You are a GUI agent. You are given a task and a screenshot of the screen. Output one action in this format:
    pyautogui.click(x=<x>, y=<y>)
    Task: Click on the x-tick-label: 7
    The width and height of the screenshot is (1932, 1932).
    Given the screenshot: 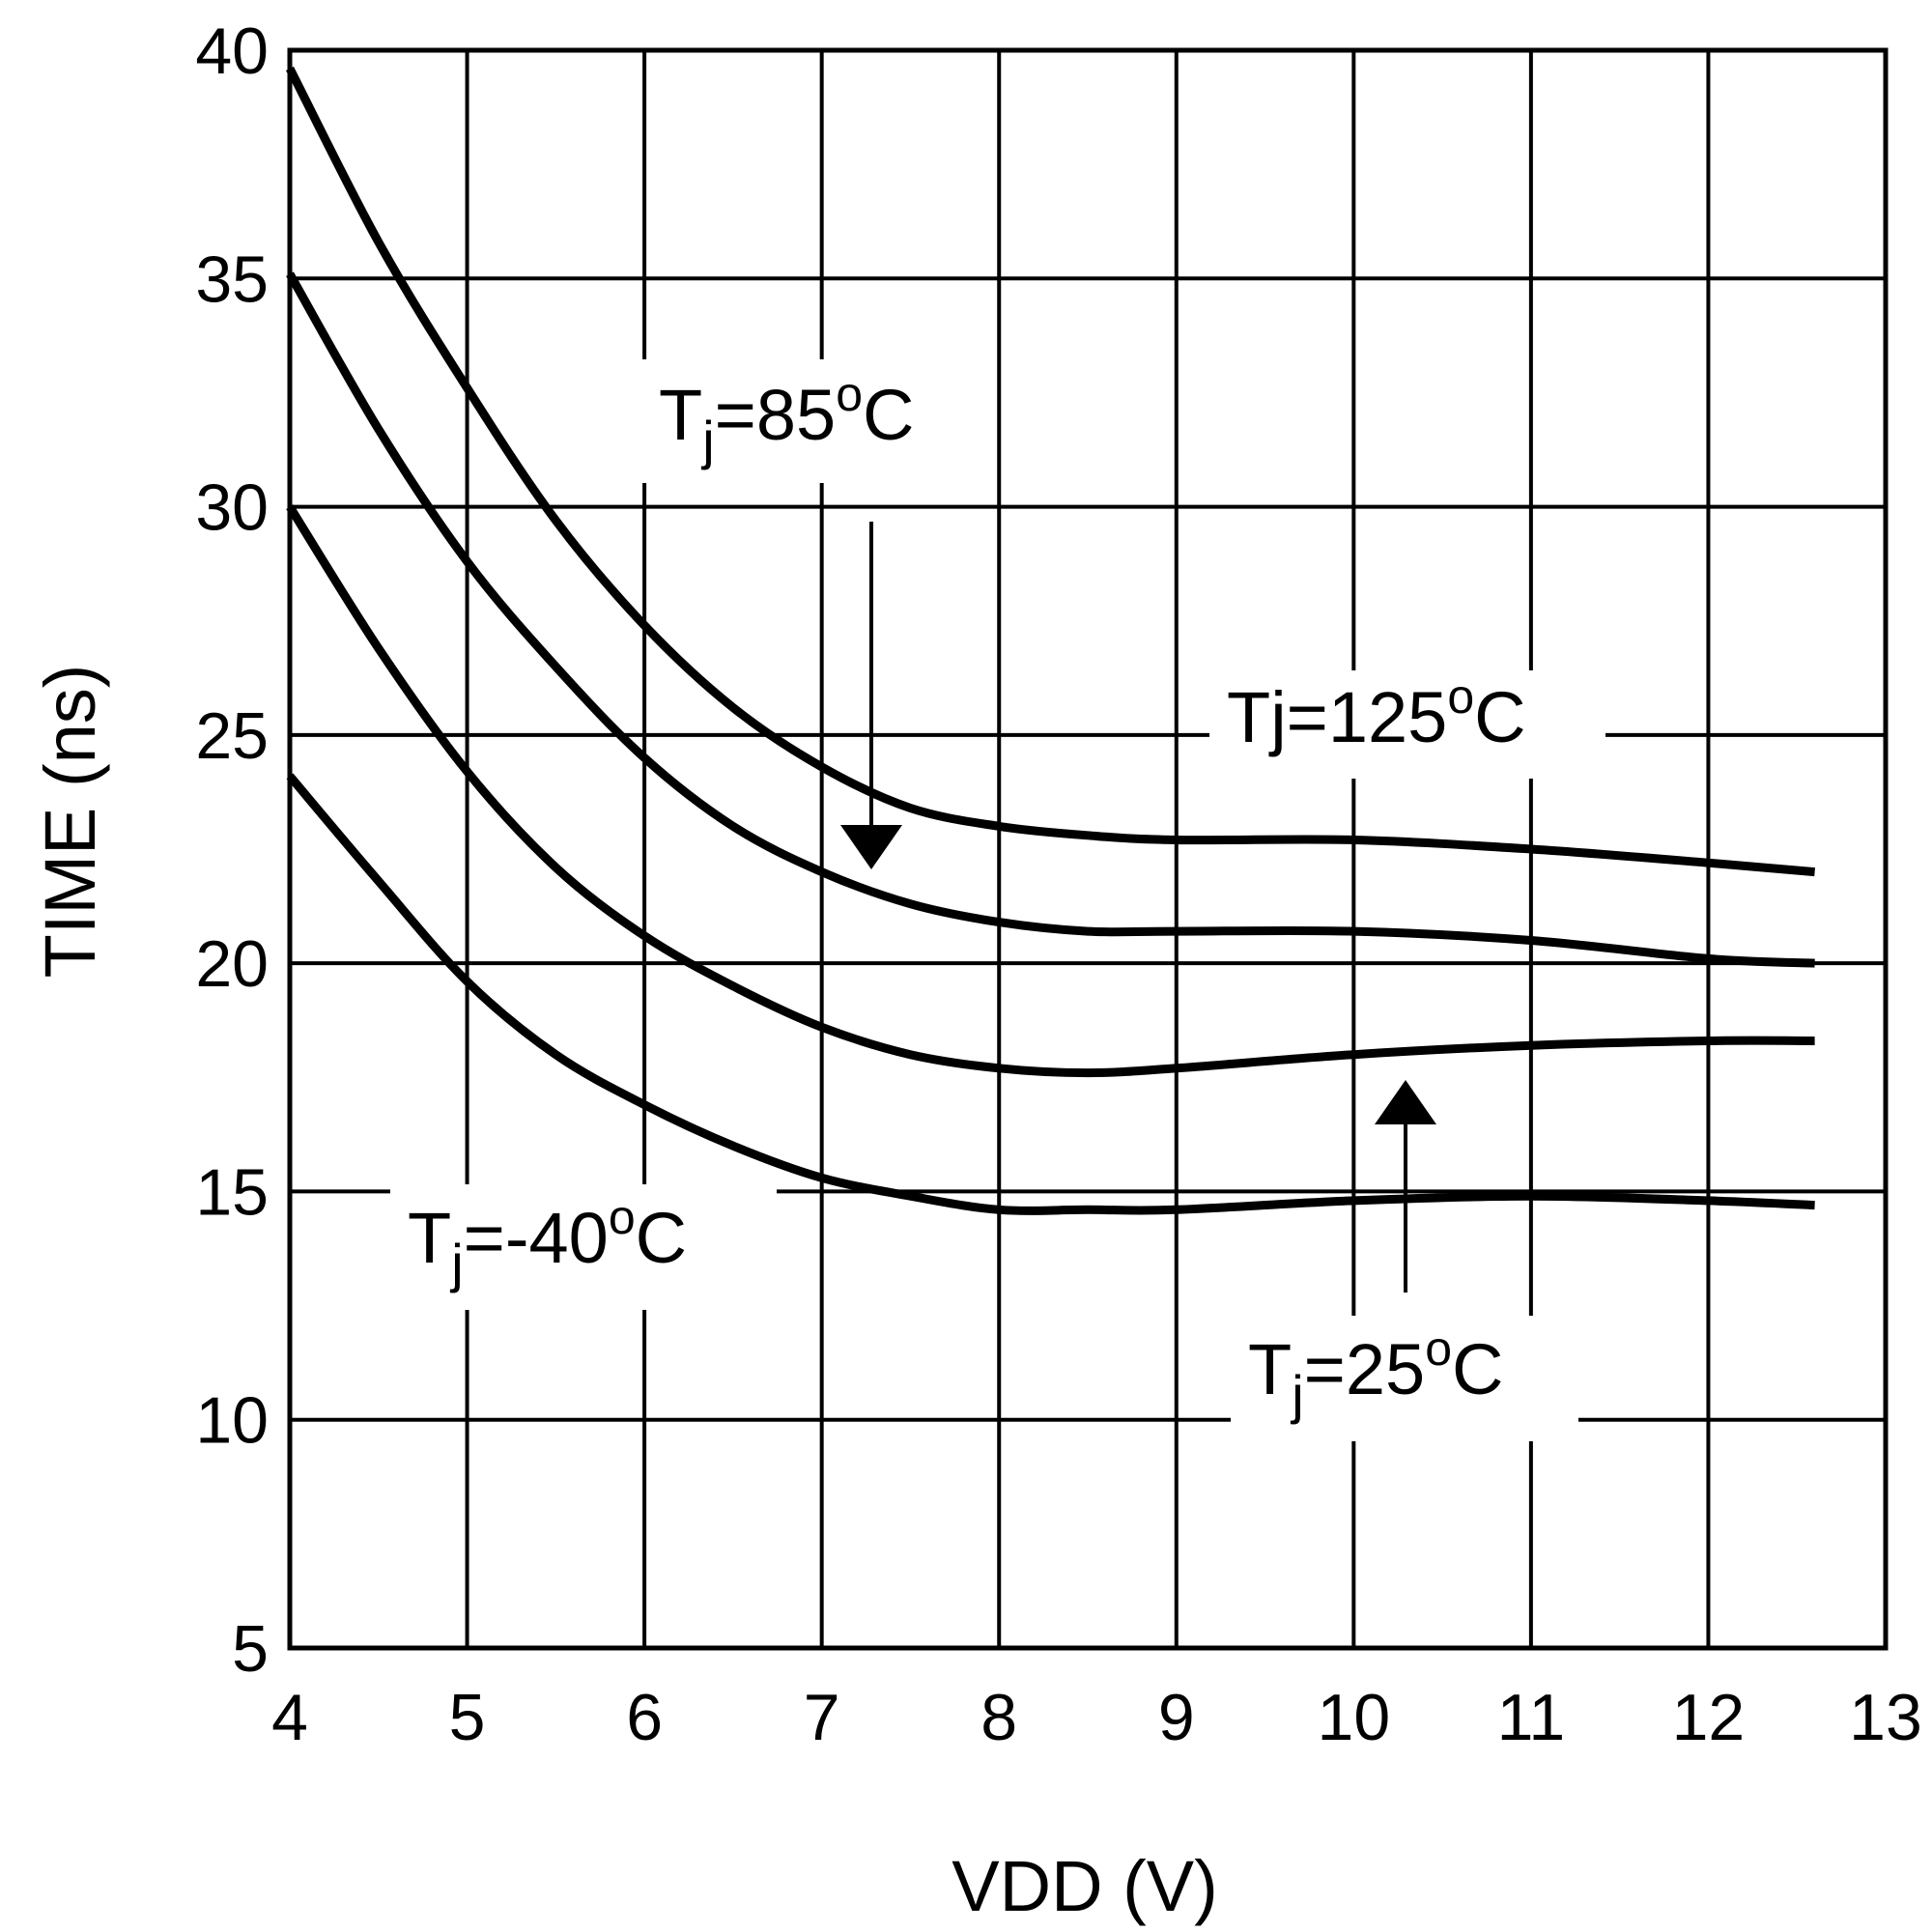 What is the action you would take?
    pyautogui.click(x=822, y=1717)
    